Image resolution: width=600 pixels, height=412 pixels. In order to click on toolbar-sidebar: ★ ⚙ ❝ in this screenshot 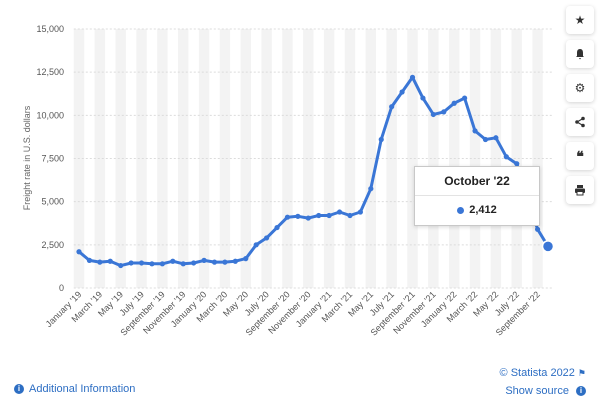, I will do `click(580, 108)`.